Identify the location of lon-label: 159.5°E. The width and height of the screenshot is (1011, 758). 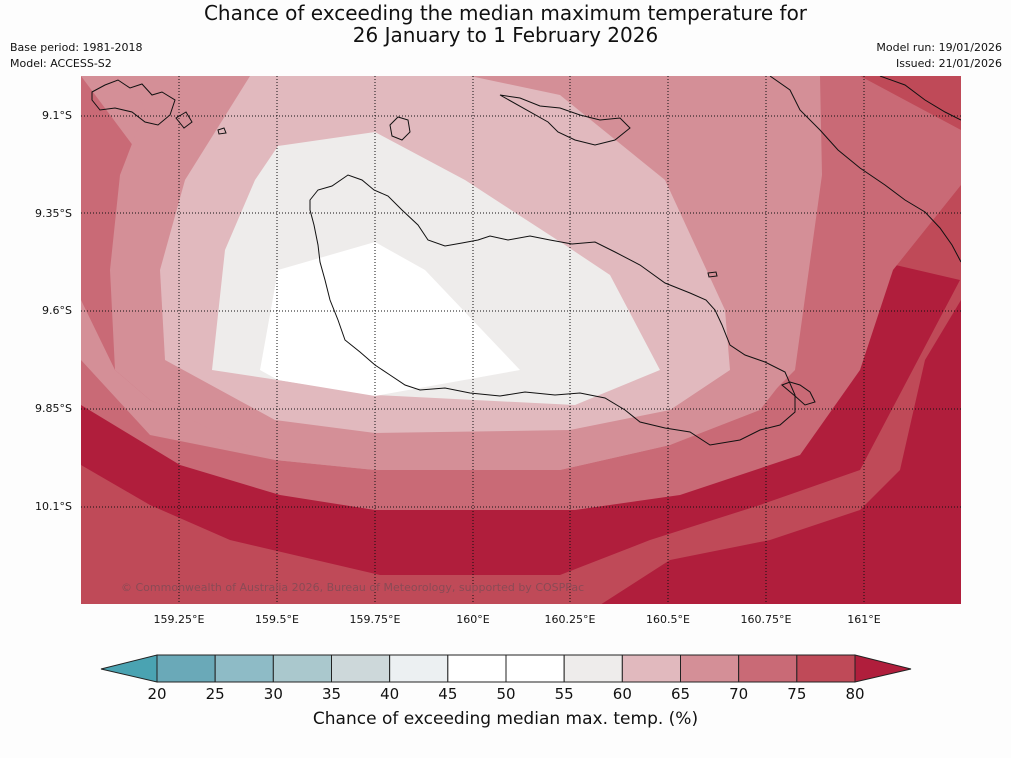
(277, 619).